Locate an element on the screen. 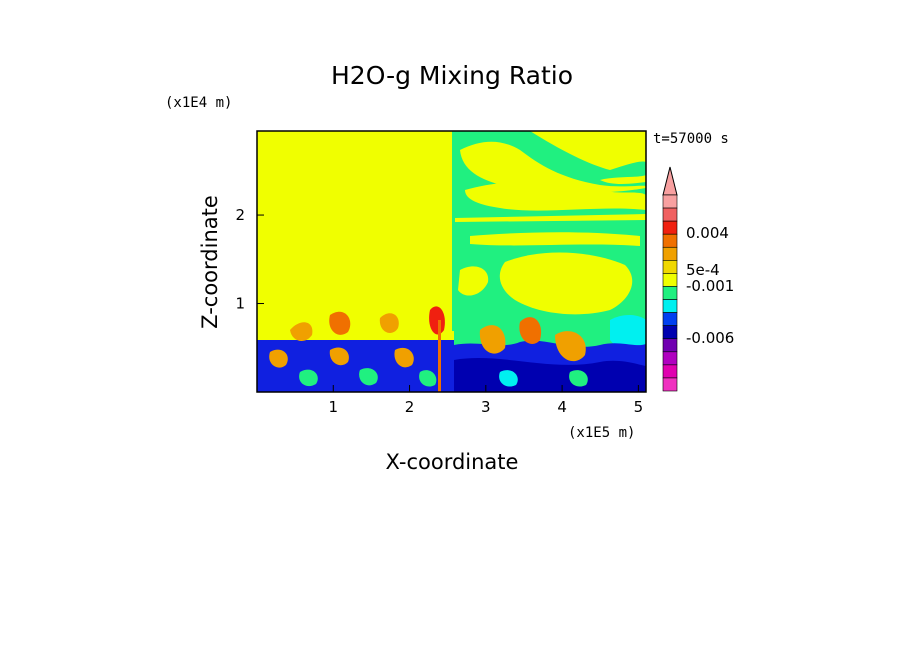  x-axis: 1 2 3 4 5 is located at coordinates (486, 400).